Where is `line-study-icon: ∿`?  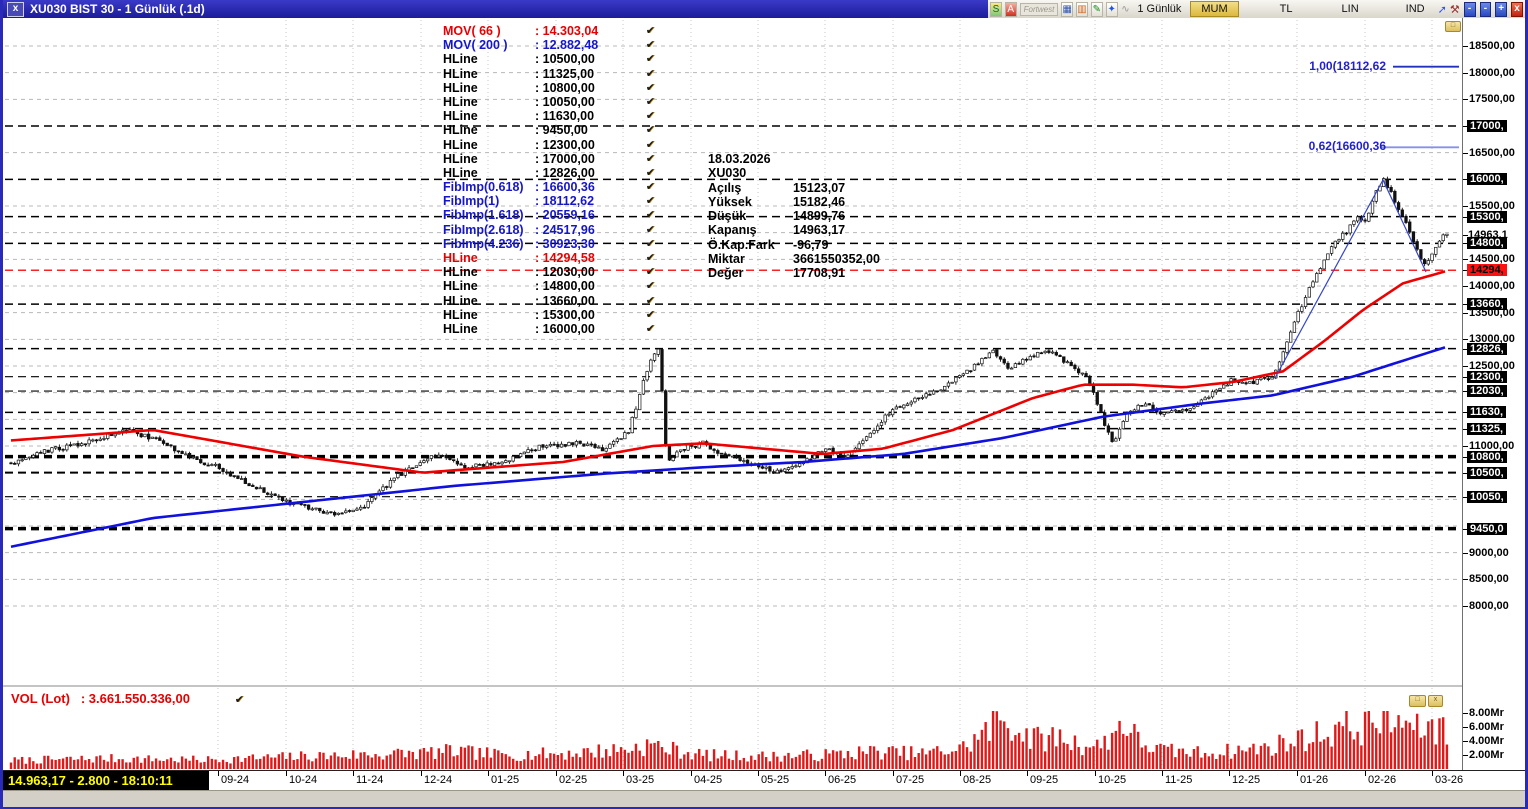 line-study-icon: ∿ is located at coordinates (1125, 9).